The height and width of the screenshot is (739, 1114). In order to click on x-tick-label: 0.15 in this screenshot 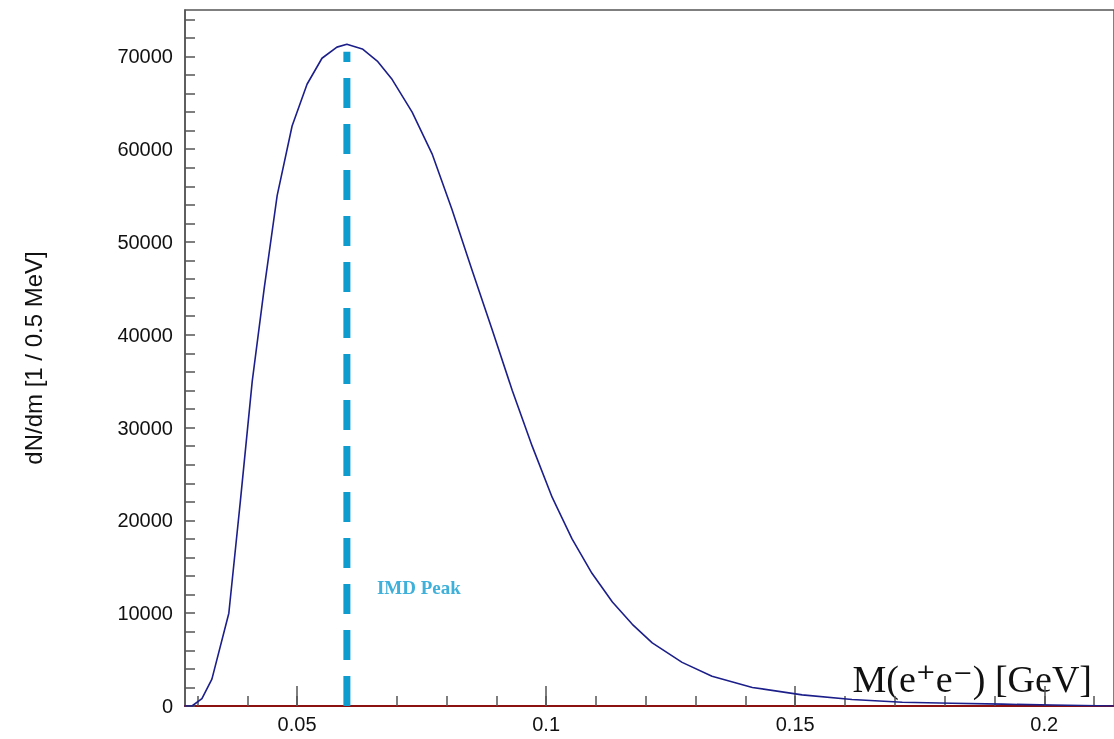, I will do `click(795, 724)`.